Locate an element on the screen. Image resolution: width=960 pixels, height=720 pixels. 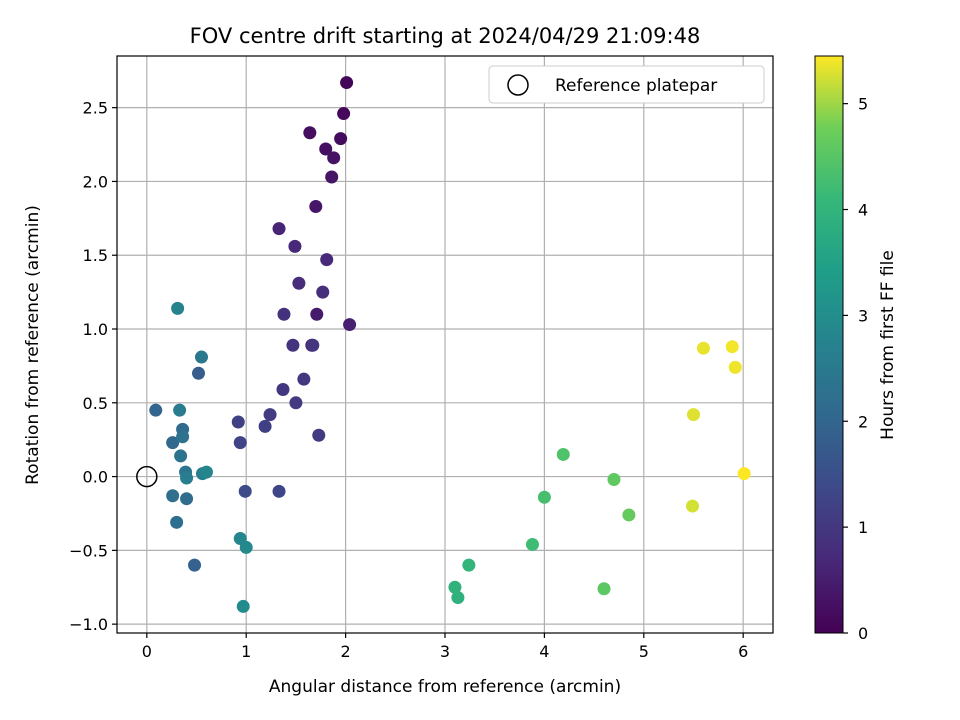
y-tick-label: 1.0 is located at coordinates (95, 329).